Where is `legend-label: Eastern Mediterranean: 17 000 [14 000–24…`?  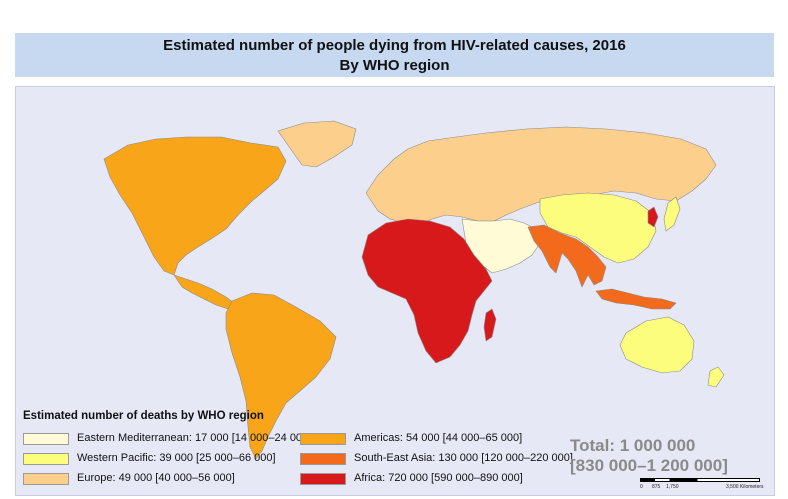 legend-label: Eastern Mediterranean: 17 000 [14 000–24… is located at coordinates (194, 438).